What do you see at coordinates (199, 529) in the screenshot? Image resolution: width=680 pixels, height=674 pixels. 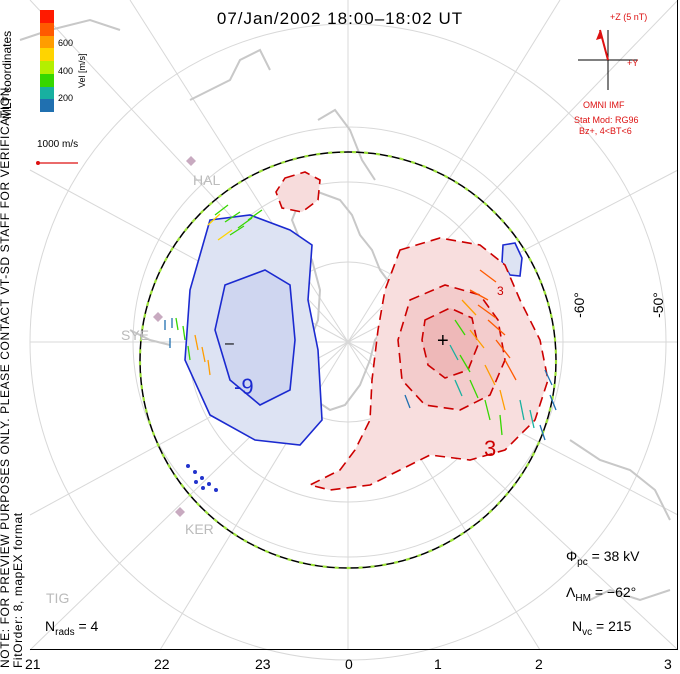 I see `station-ker: KER` at bounding box center [199, 529].